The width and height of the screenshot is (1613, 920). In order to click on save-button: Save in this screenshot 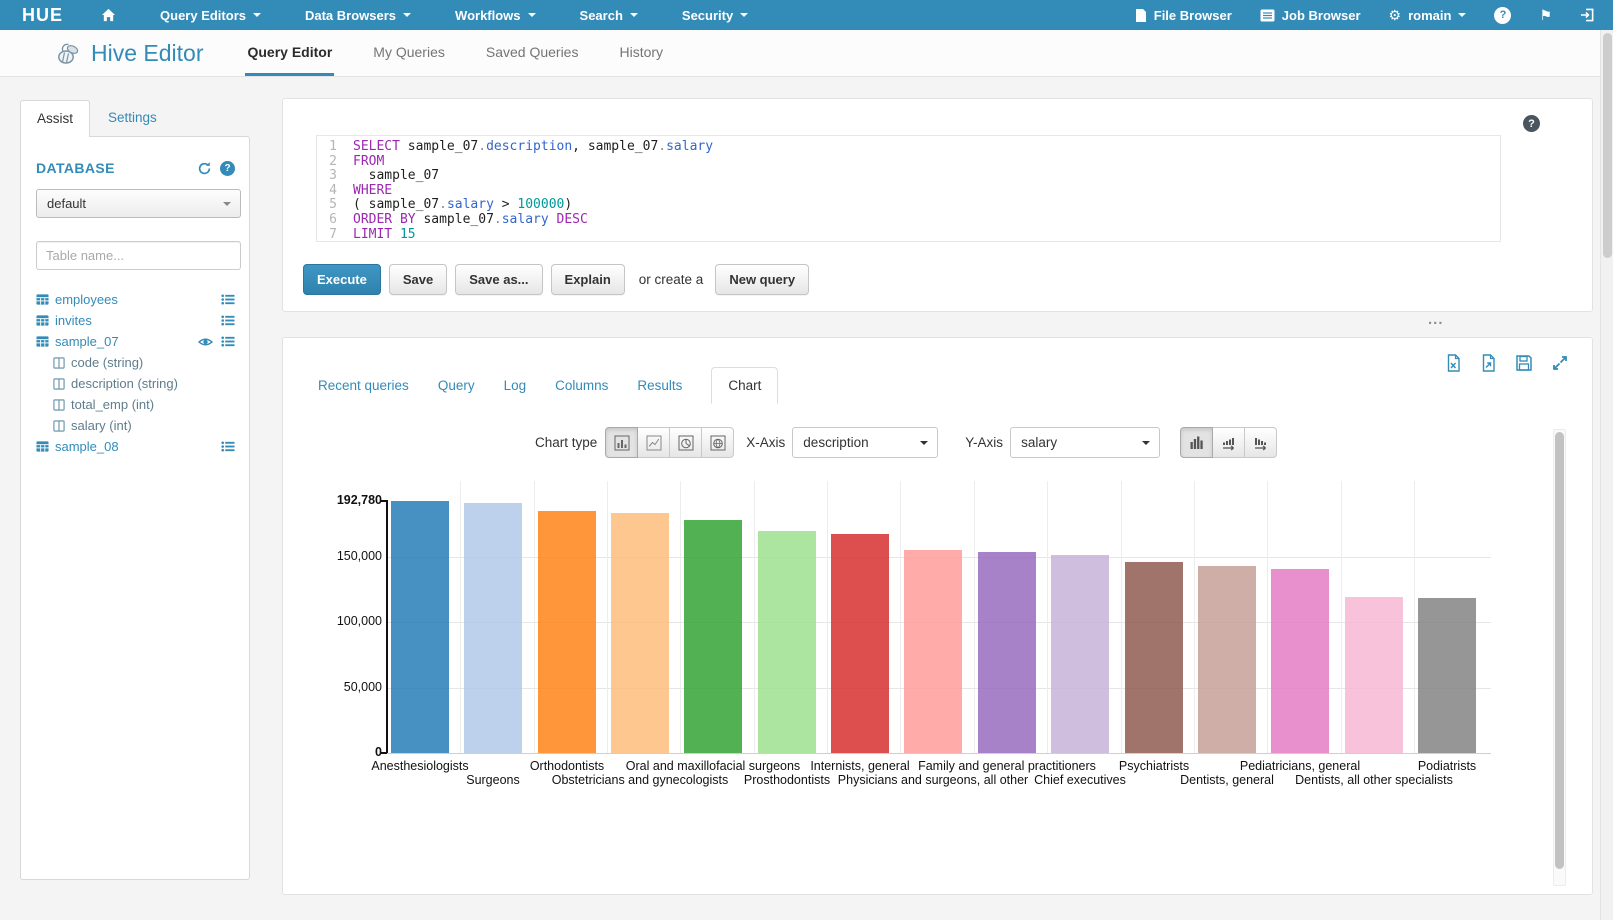, I will do `click(418, 279)`.